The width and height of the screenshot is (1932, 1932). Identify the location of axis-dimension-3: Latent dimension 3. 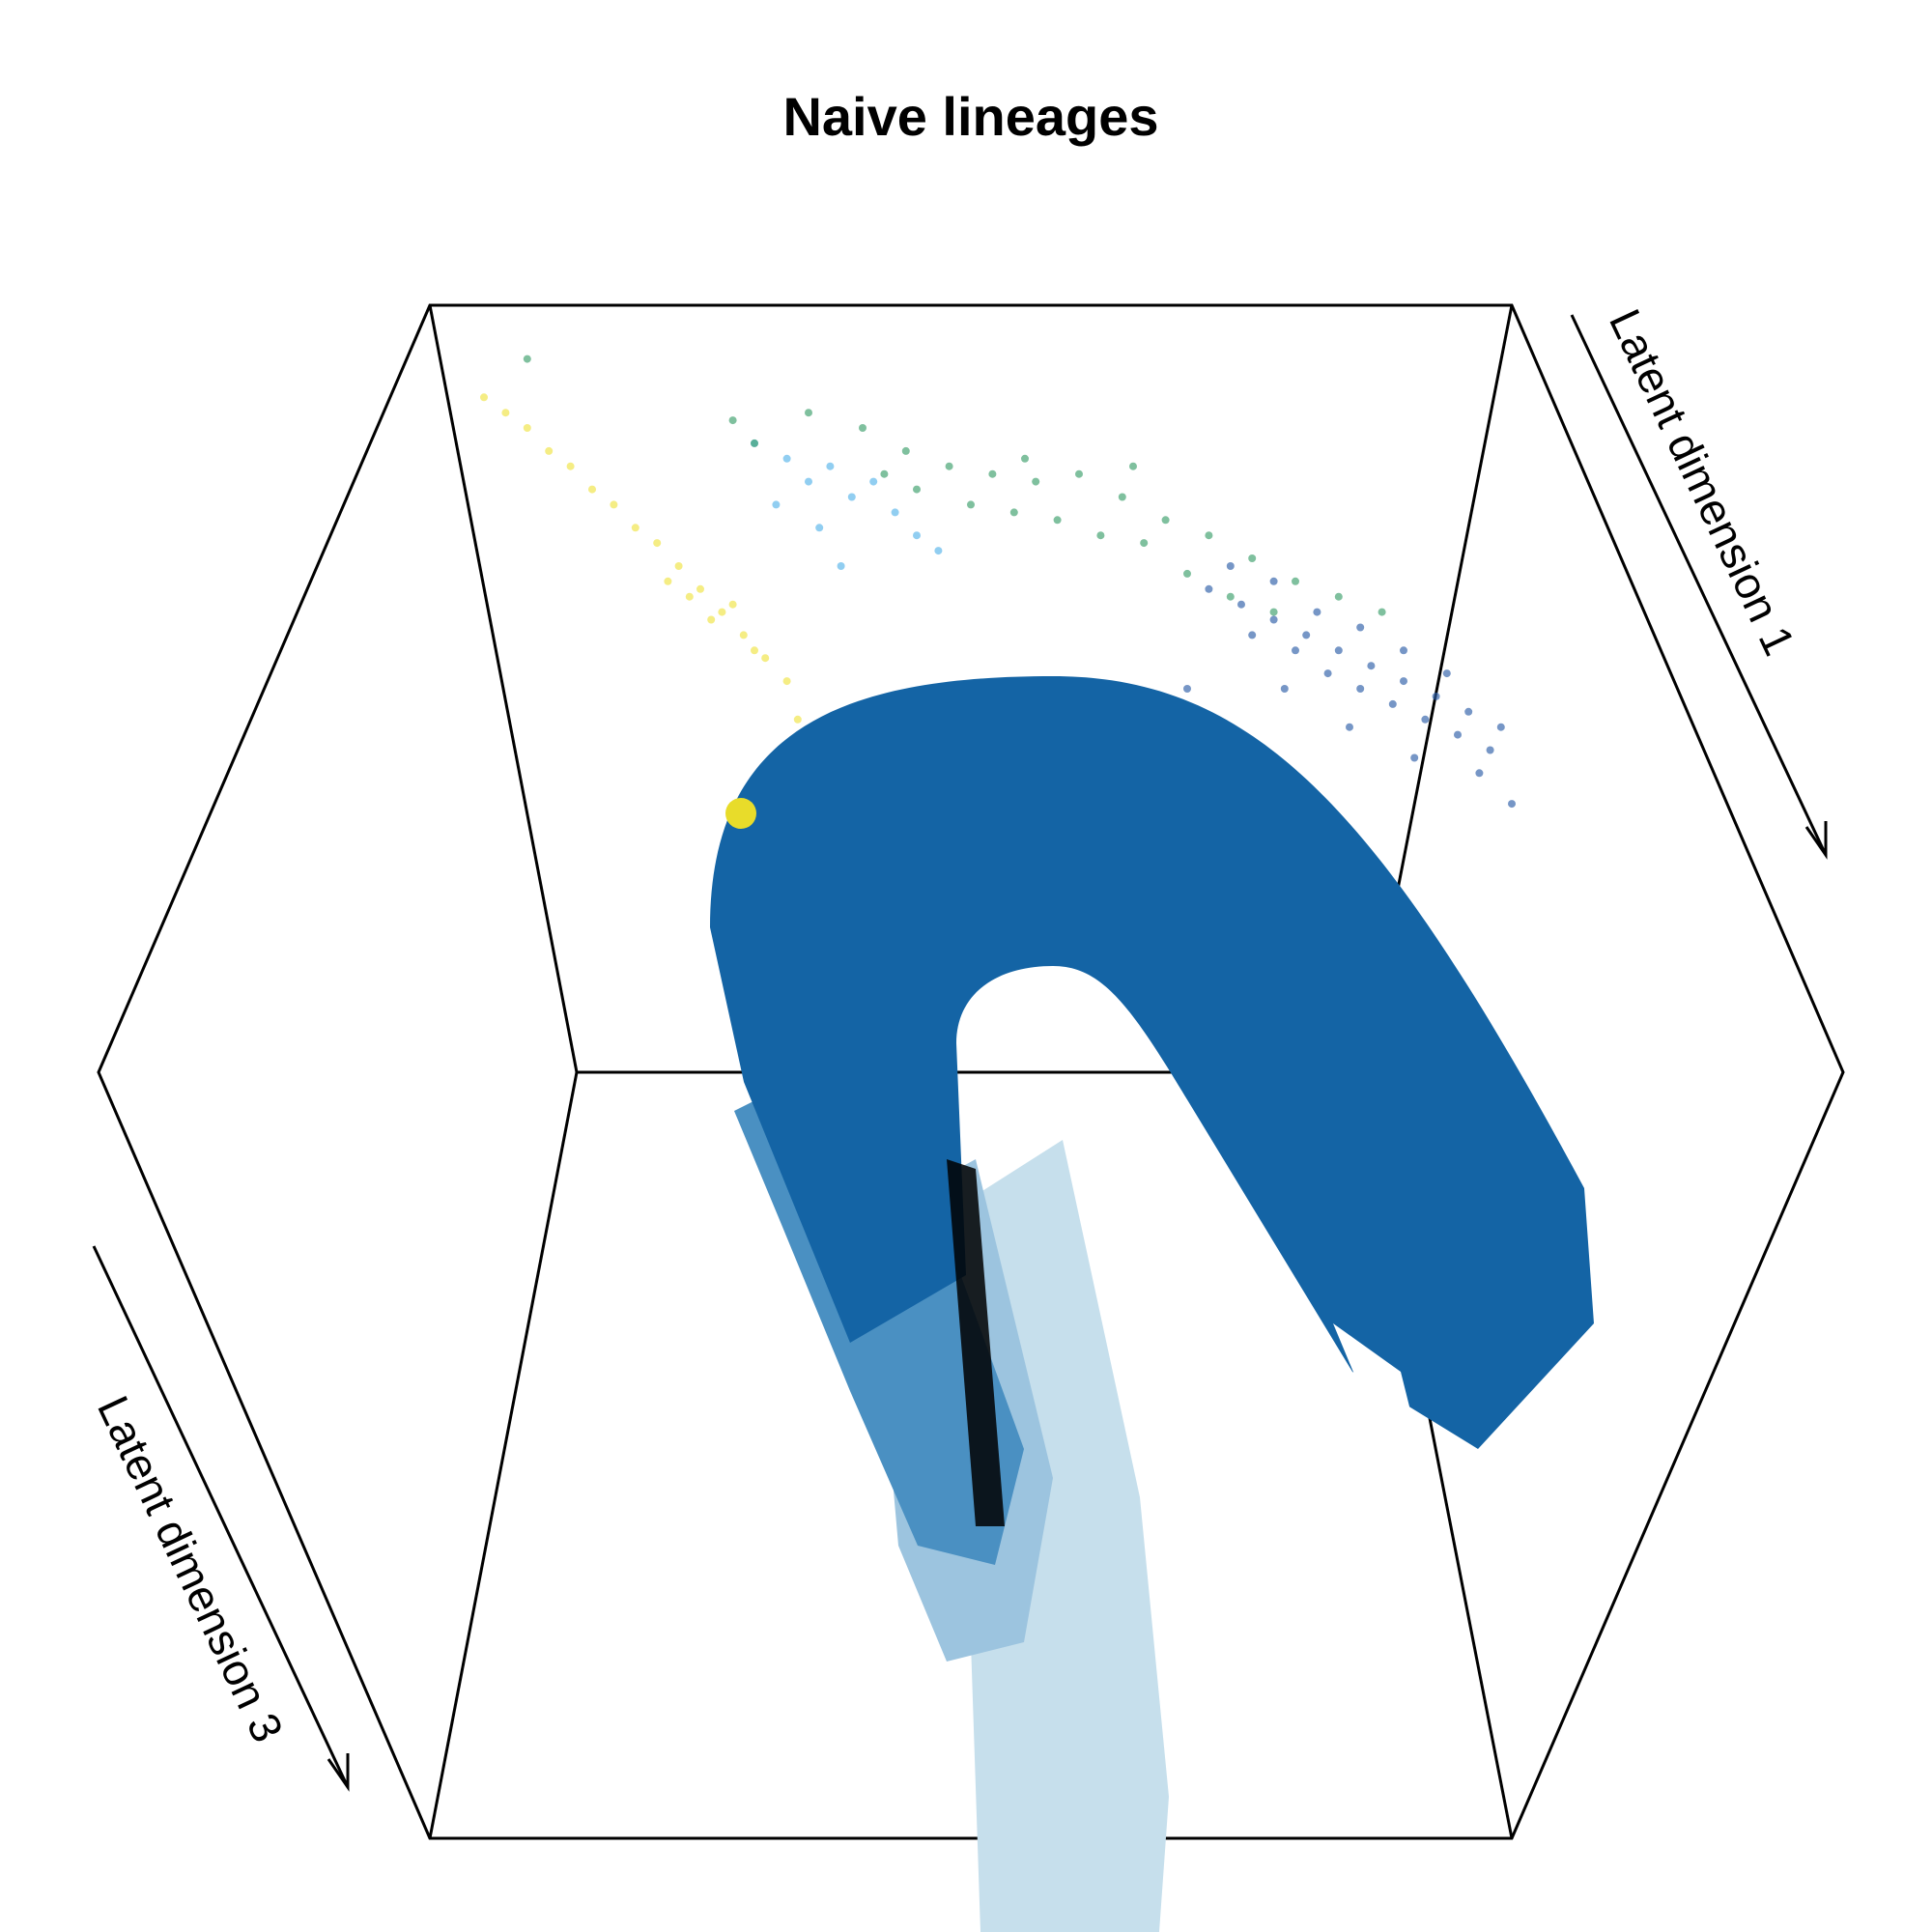
(219, 1518).